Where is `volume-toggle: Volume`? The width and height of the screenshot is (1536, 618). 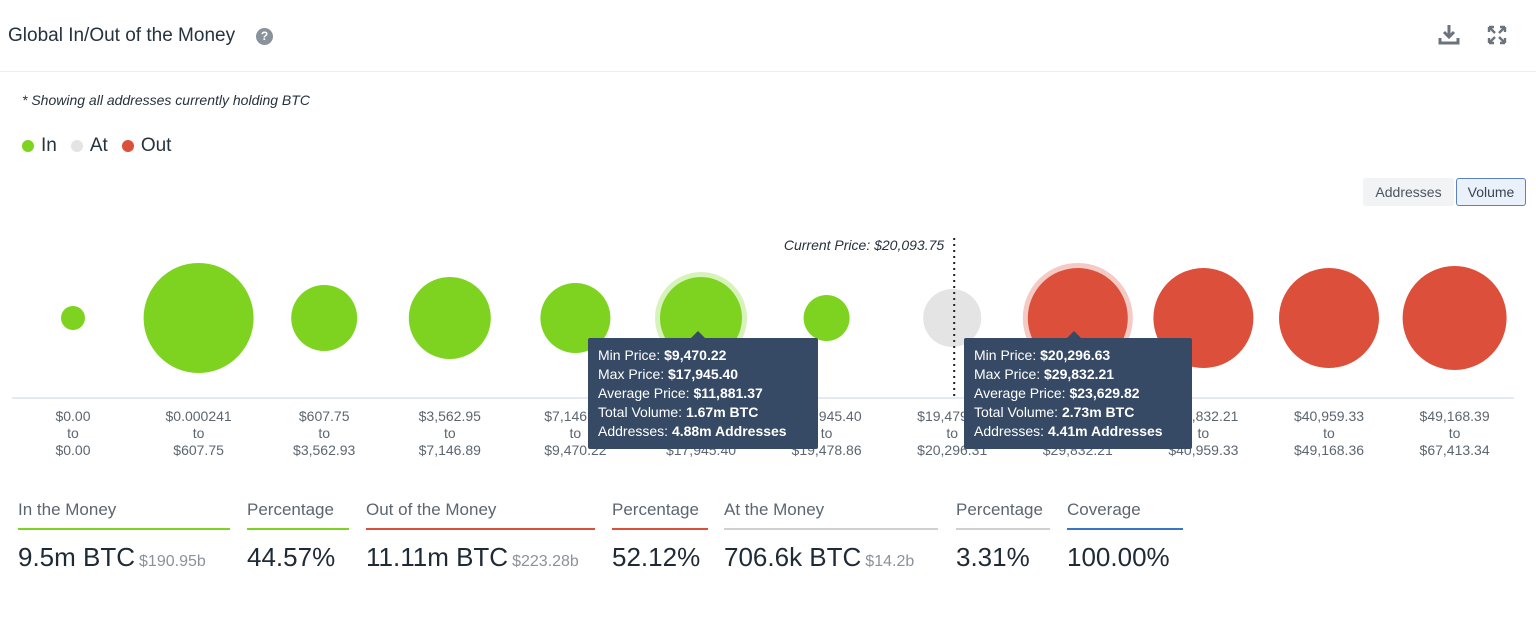
volume-toggle: Volume is located at coordinates (1491, 192).